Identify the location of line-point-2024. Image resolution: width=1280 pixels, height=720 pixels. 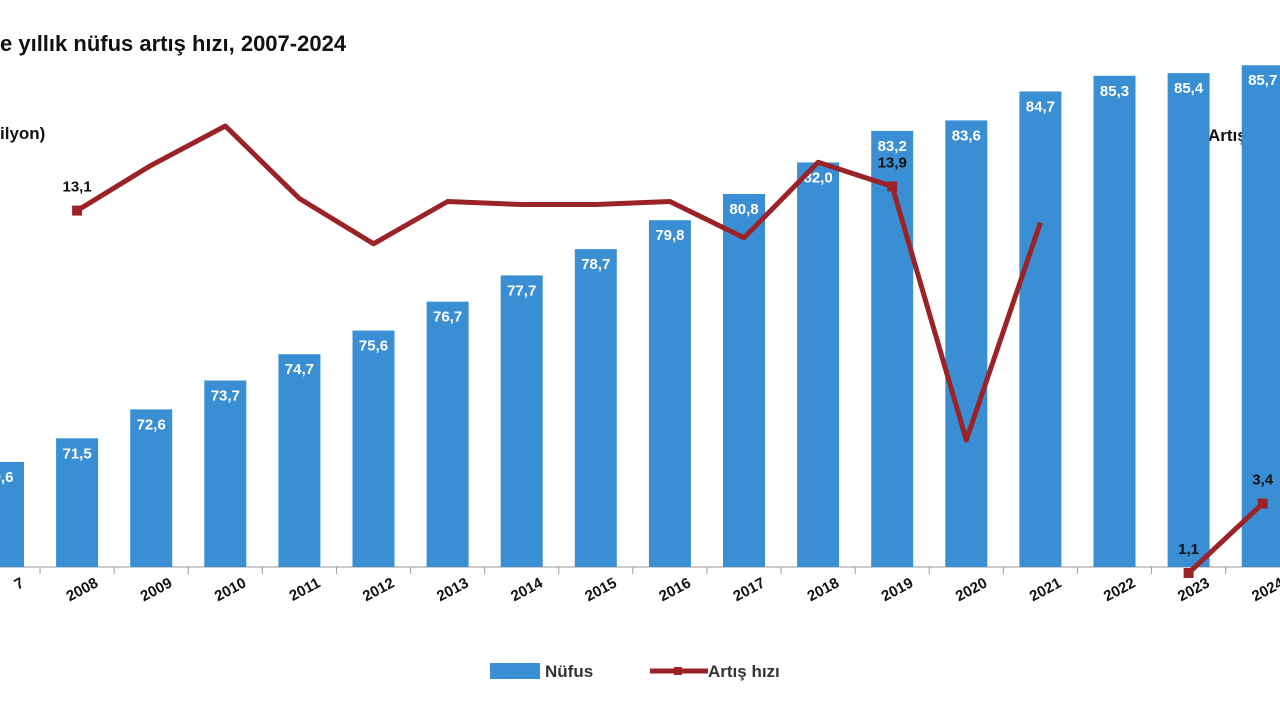
(1262, 503).